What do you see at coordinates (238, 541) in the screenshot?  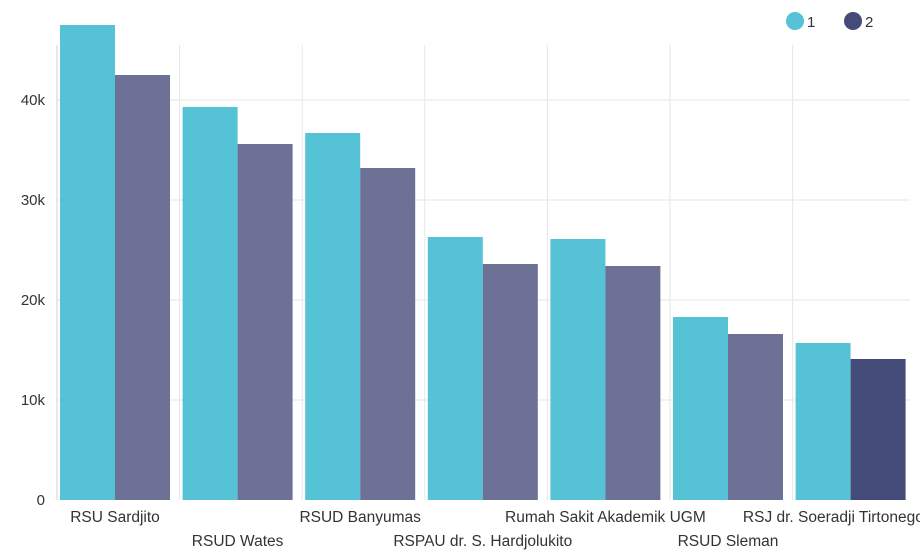 I see `x-tick-label: RSUD Wates` at bounding box center [238, 541].